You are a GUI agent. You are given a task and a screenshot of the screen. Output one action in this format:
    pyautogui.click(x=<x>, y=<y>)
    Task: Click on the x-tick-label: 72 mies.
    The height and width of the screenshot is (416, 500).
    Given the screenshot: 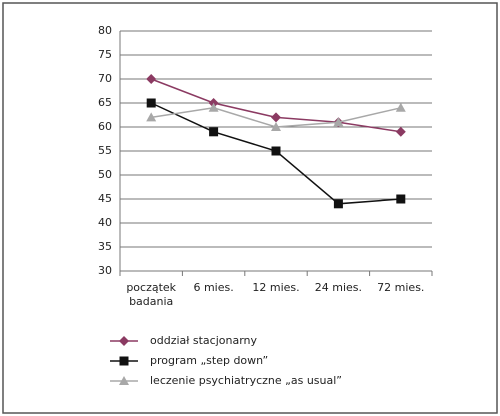 What is the action you would take?
    pyautogui.click(x=401, y=287)
    